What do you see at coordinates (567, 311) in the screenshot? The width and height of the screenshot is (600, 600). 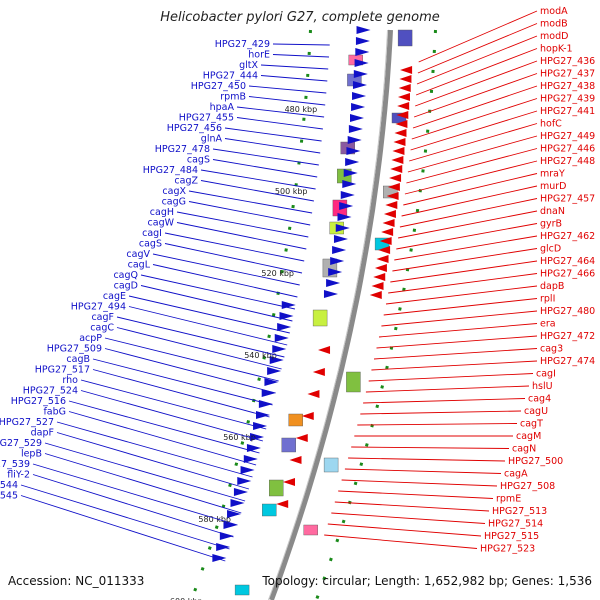 I see `right-gene-label: HPG27_480` at bounding box center [567, 311].